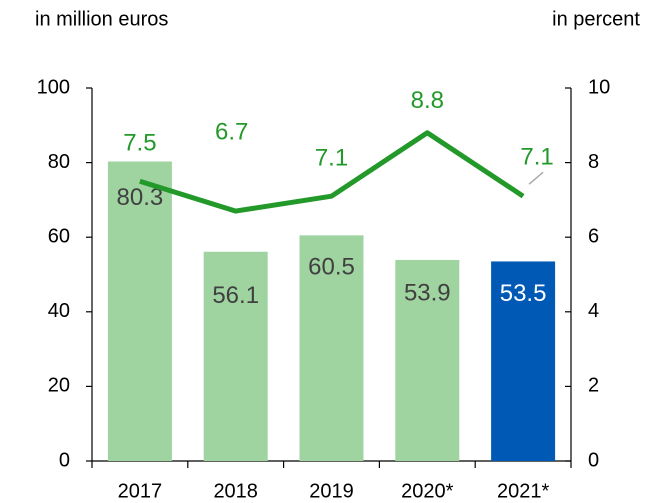 This screenshot has height=503, width=672. What do you see at coordinates (599, 87) in the screenshot?
I see `y2-tick-label: 10` at bounding box center [599, 87].